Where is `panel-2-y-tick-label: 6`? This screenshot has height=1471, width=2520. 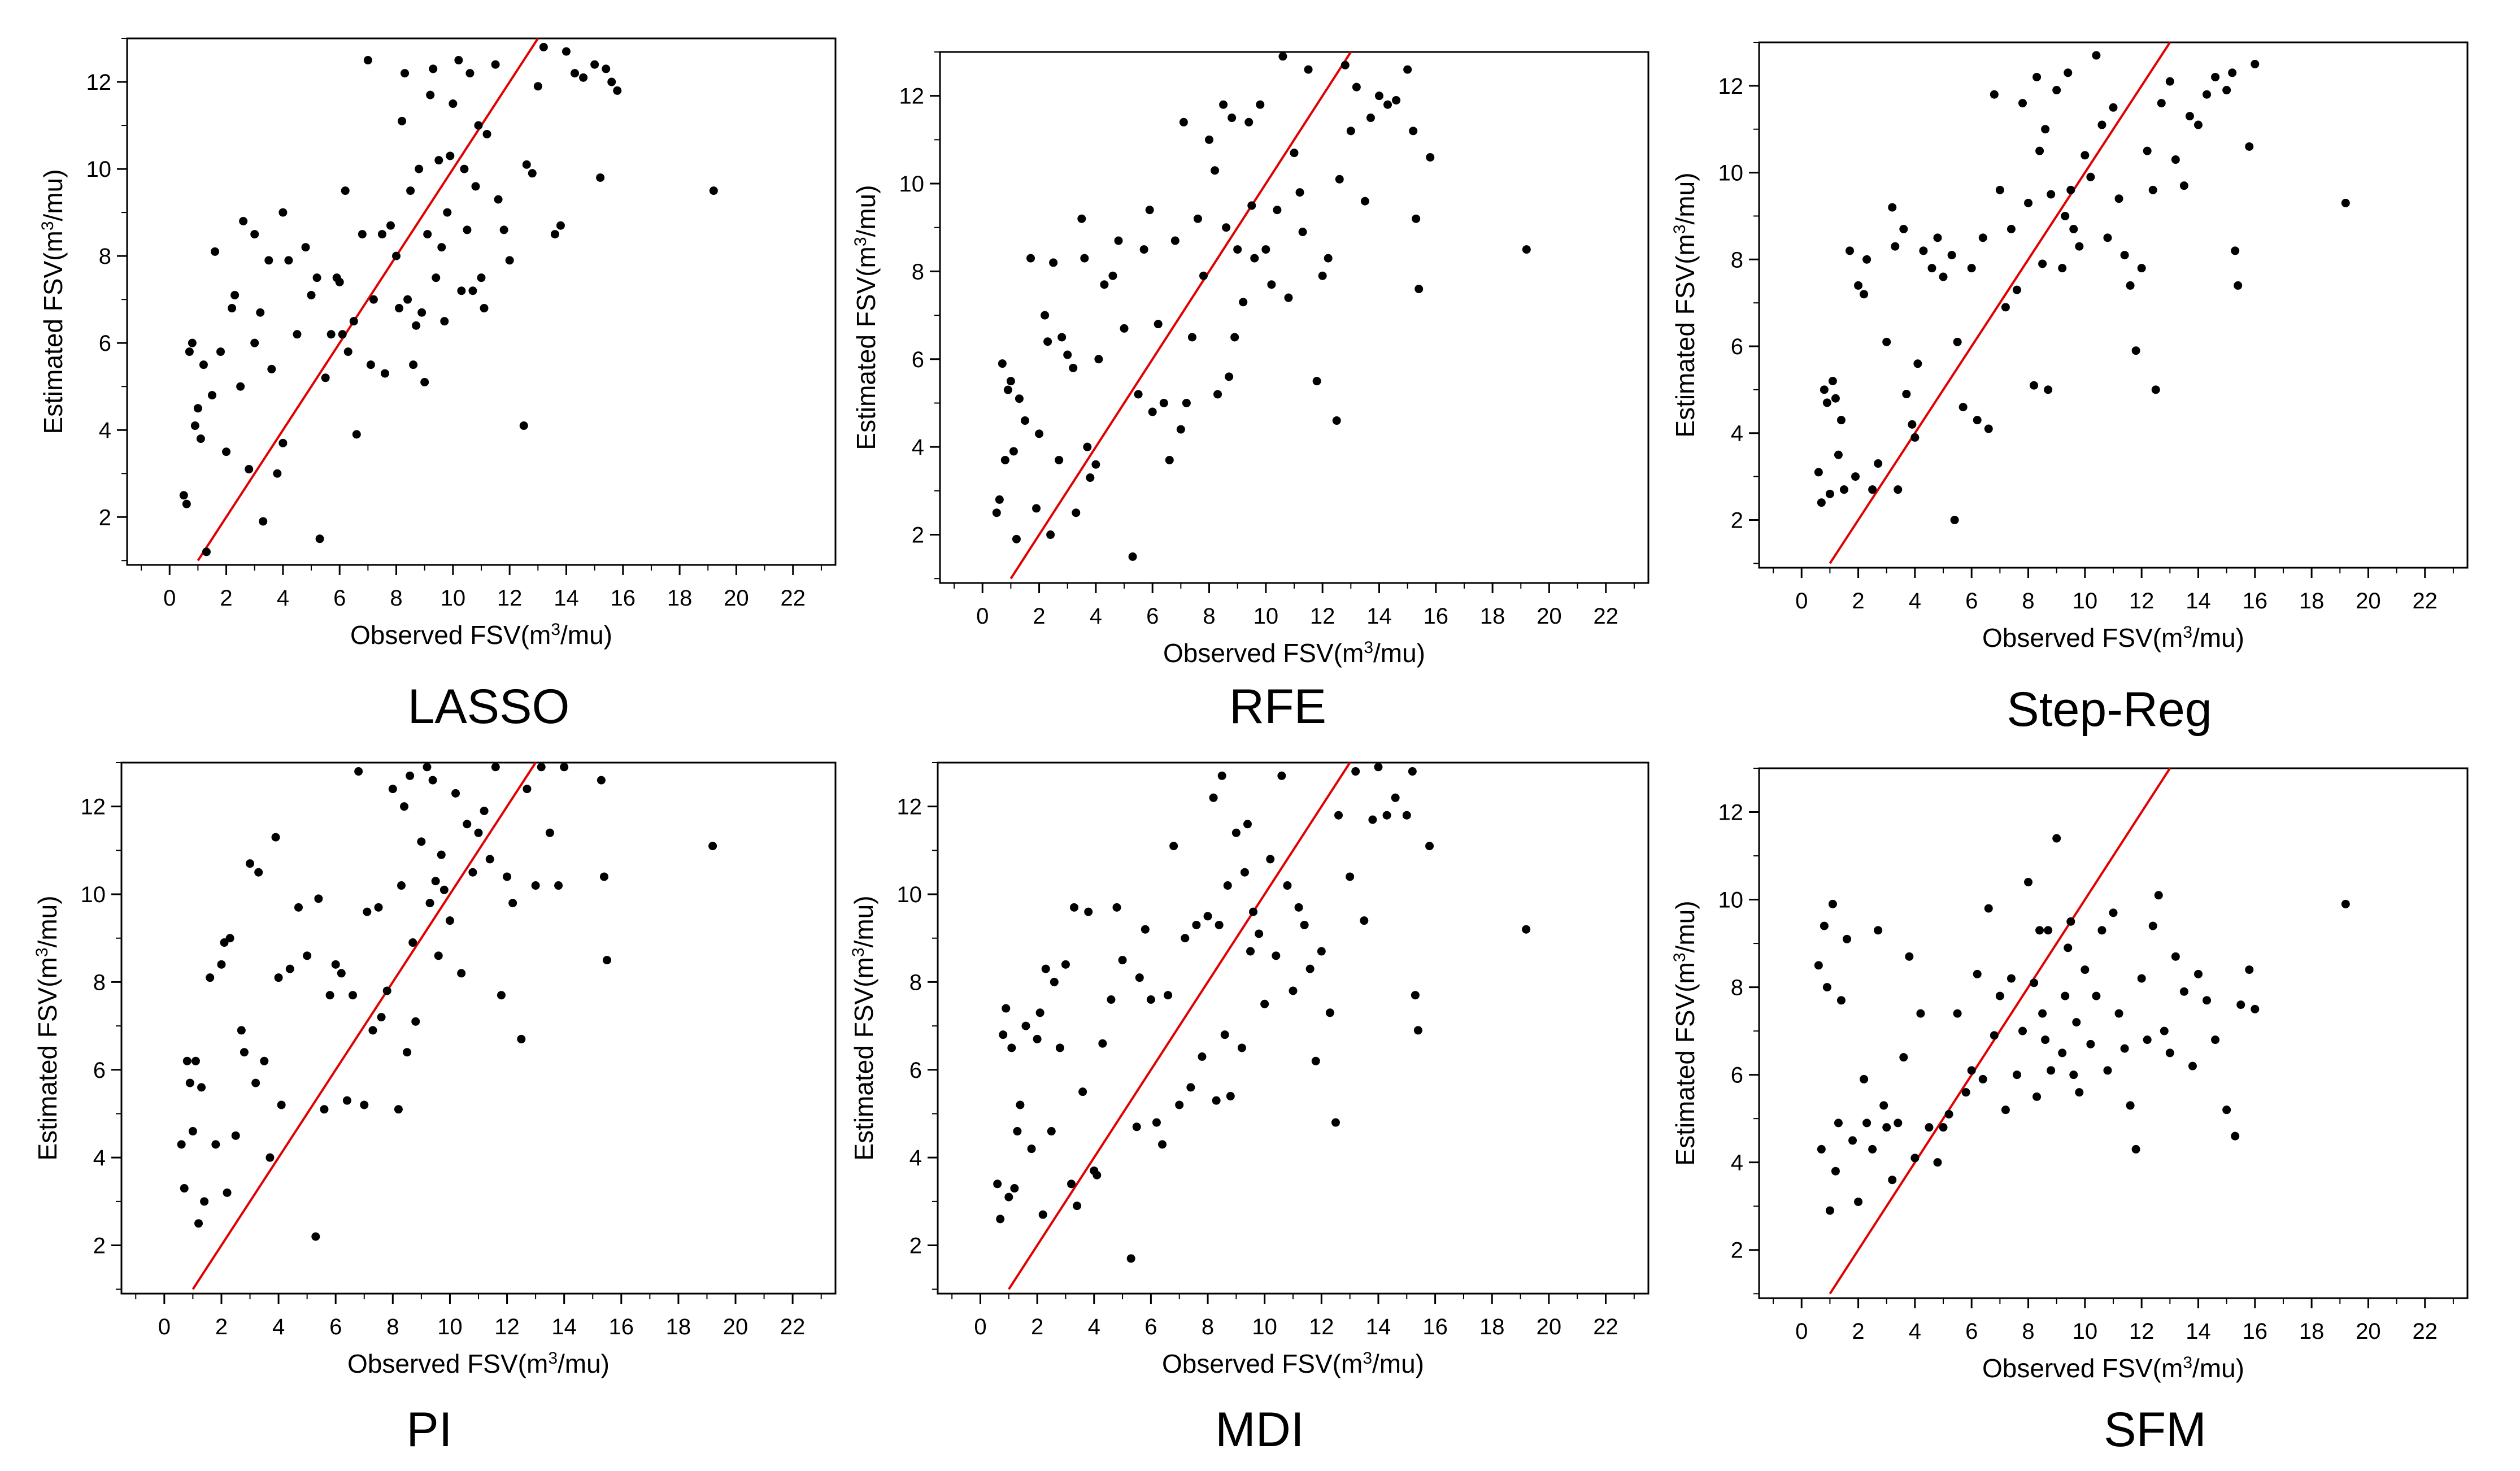
panel-2-y-tick-label: 6 is located at coordinates (918, 360).